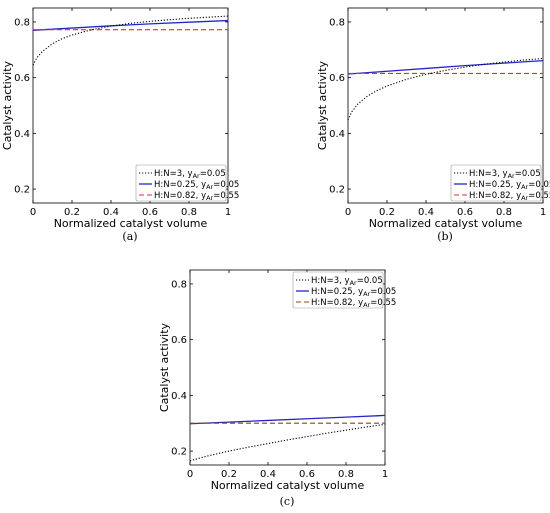 The width and height of the screenshot is (550, 513). I want to click on panel-caption: (c), so click(287, 501).